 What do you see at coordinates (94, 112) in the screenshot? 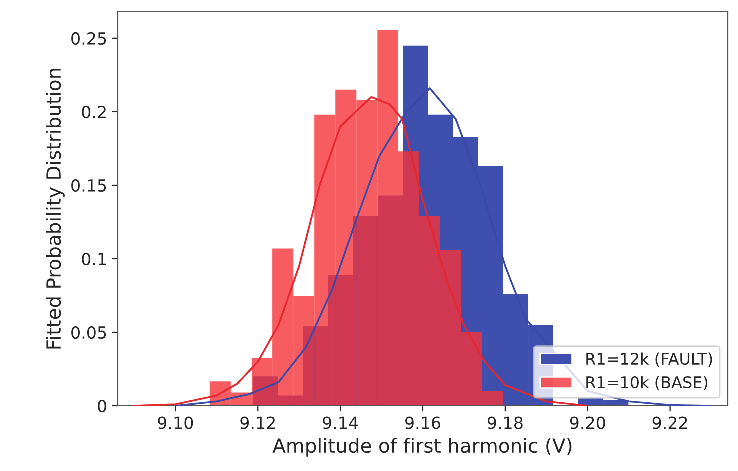
I see `y-tick-label: 0.2` at bounding box center [94, 112].